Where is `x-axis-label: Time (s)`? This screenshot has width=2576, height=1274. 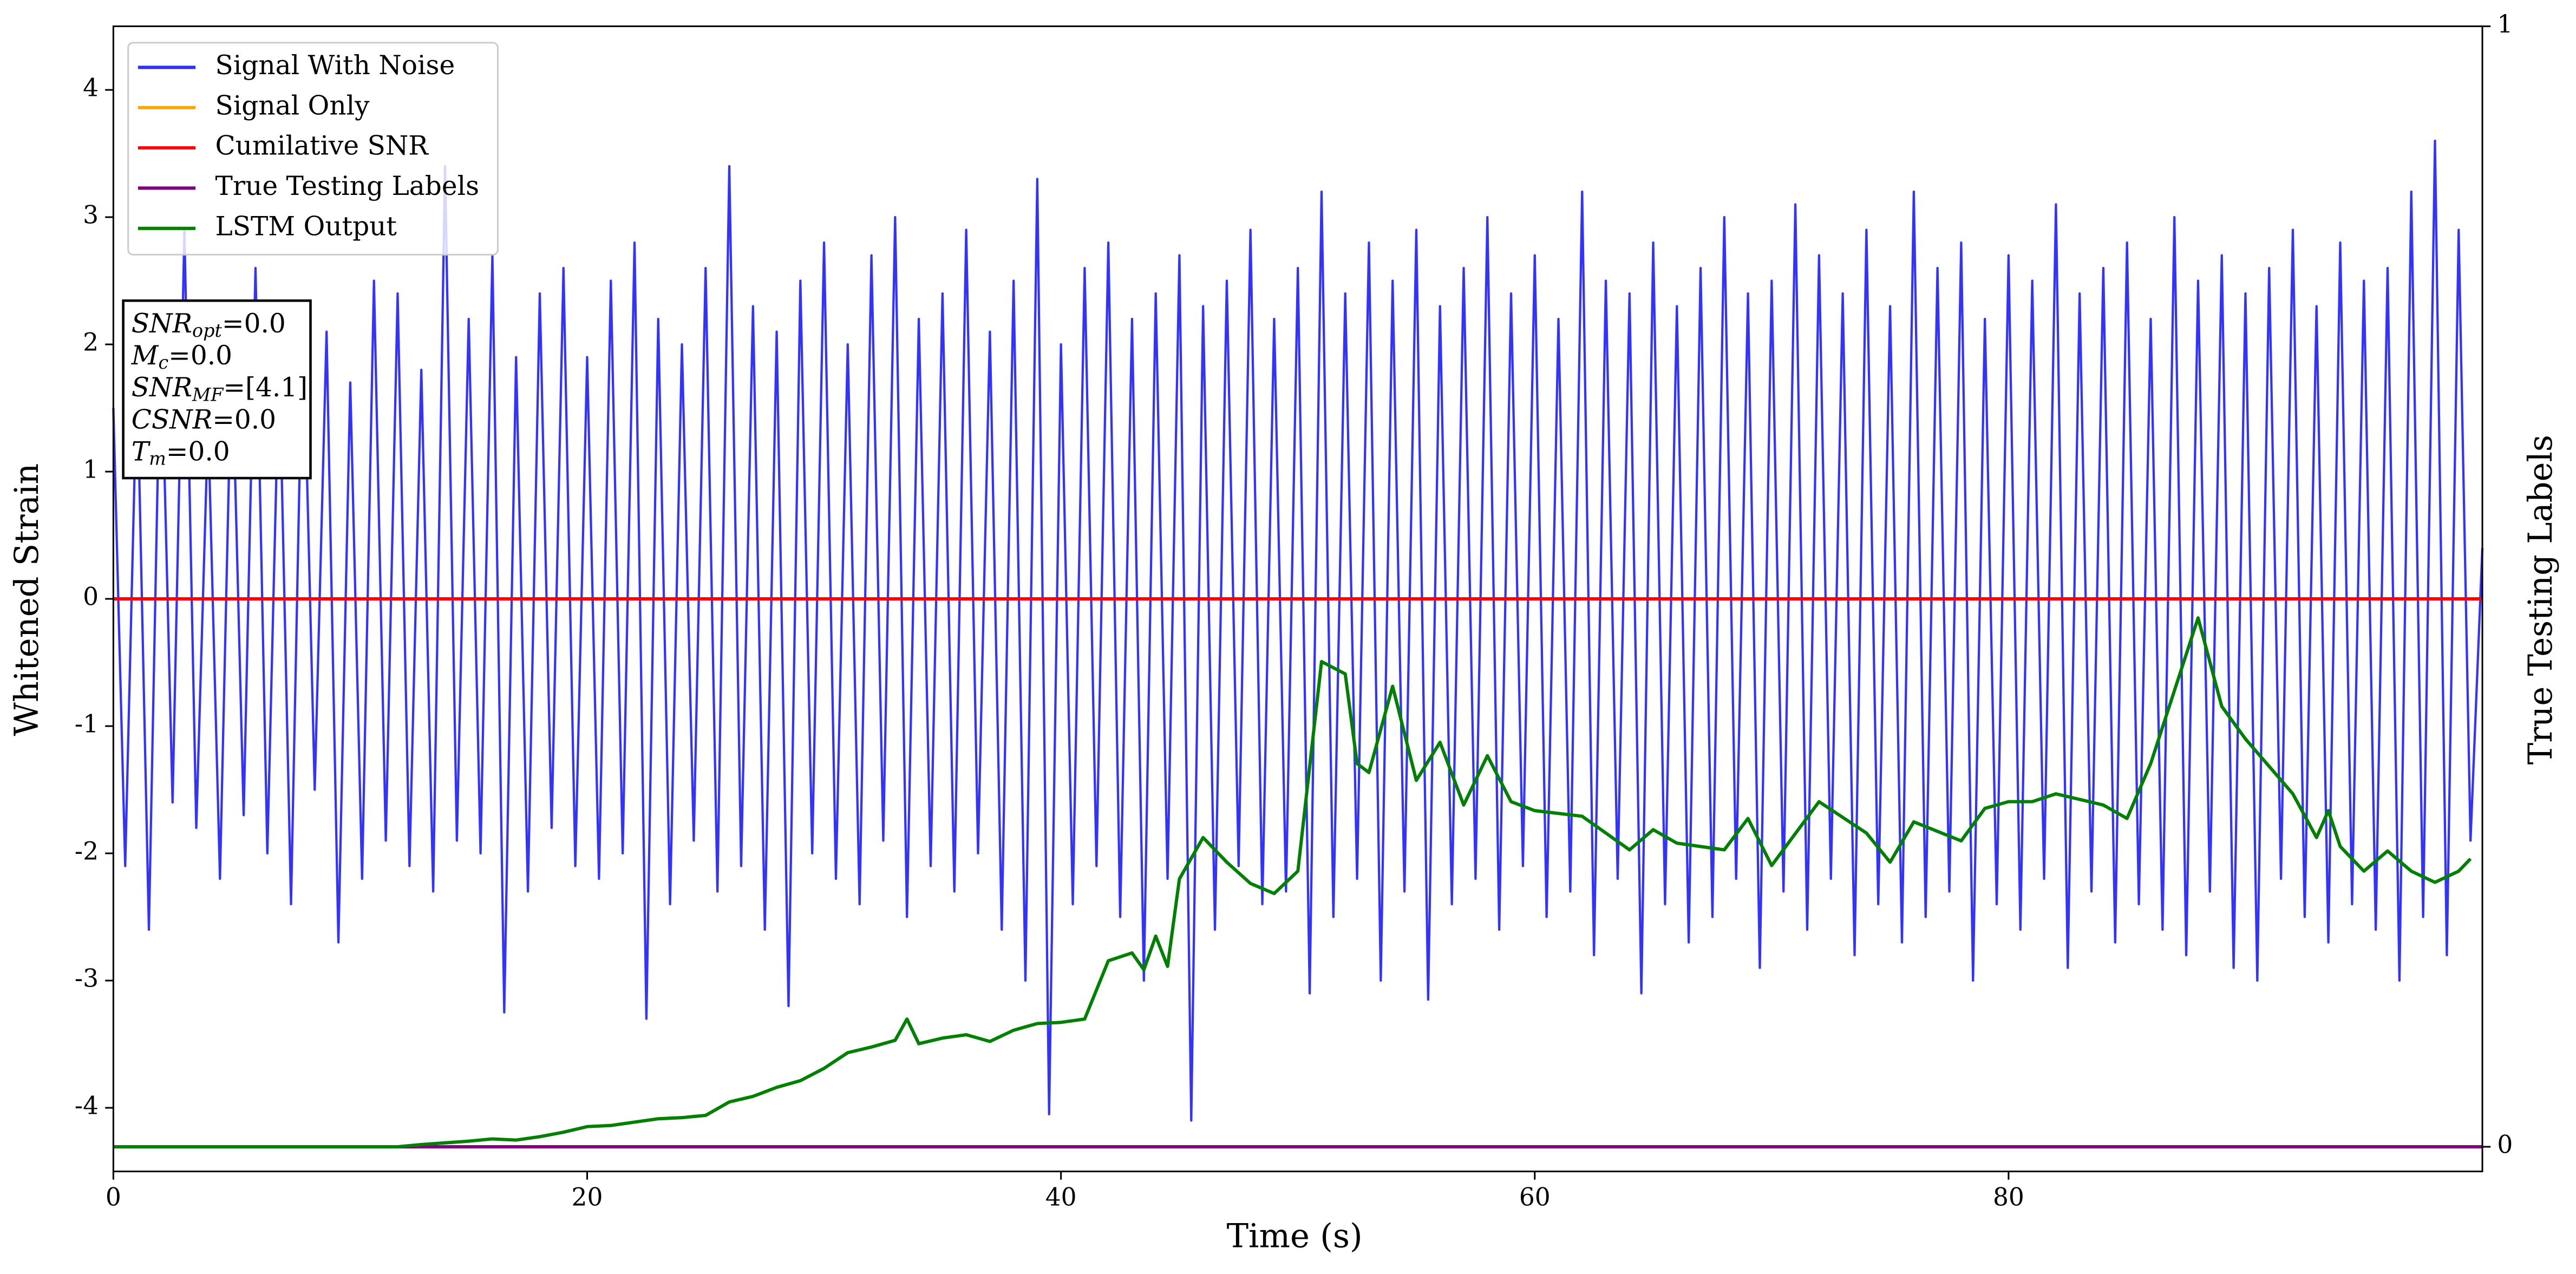 x-axis-label: Time (s) is located at coordinates (1295, 1237).